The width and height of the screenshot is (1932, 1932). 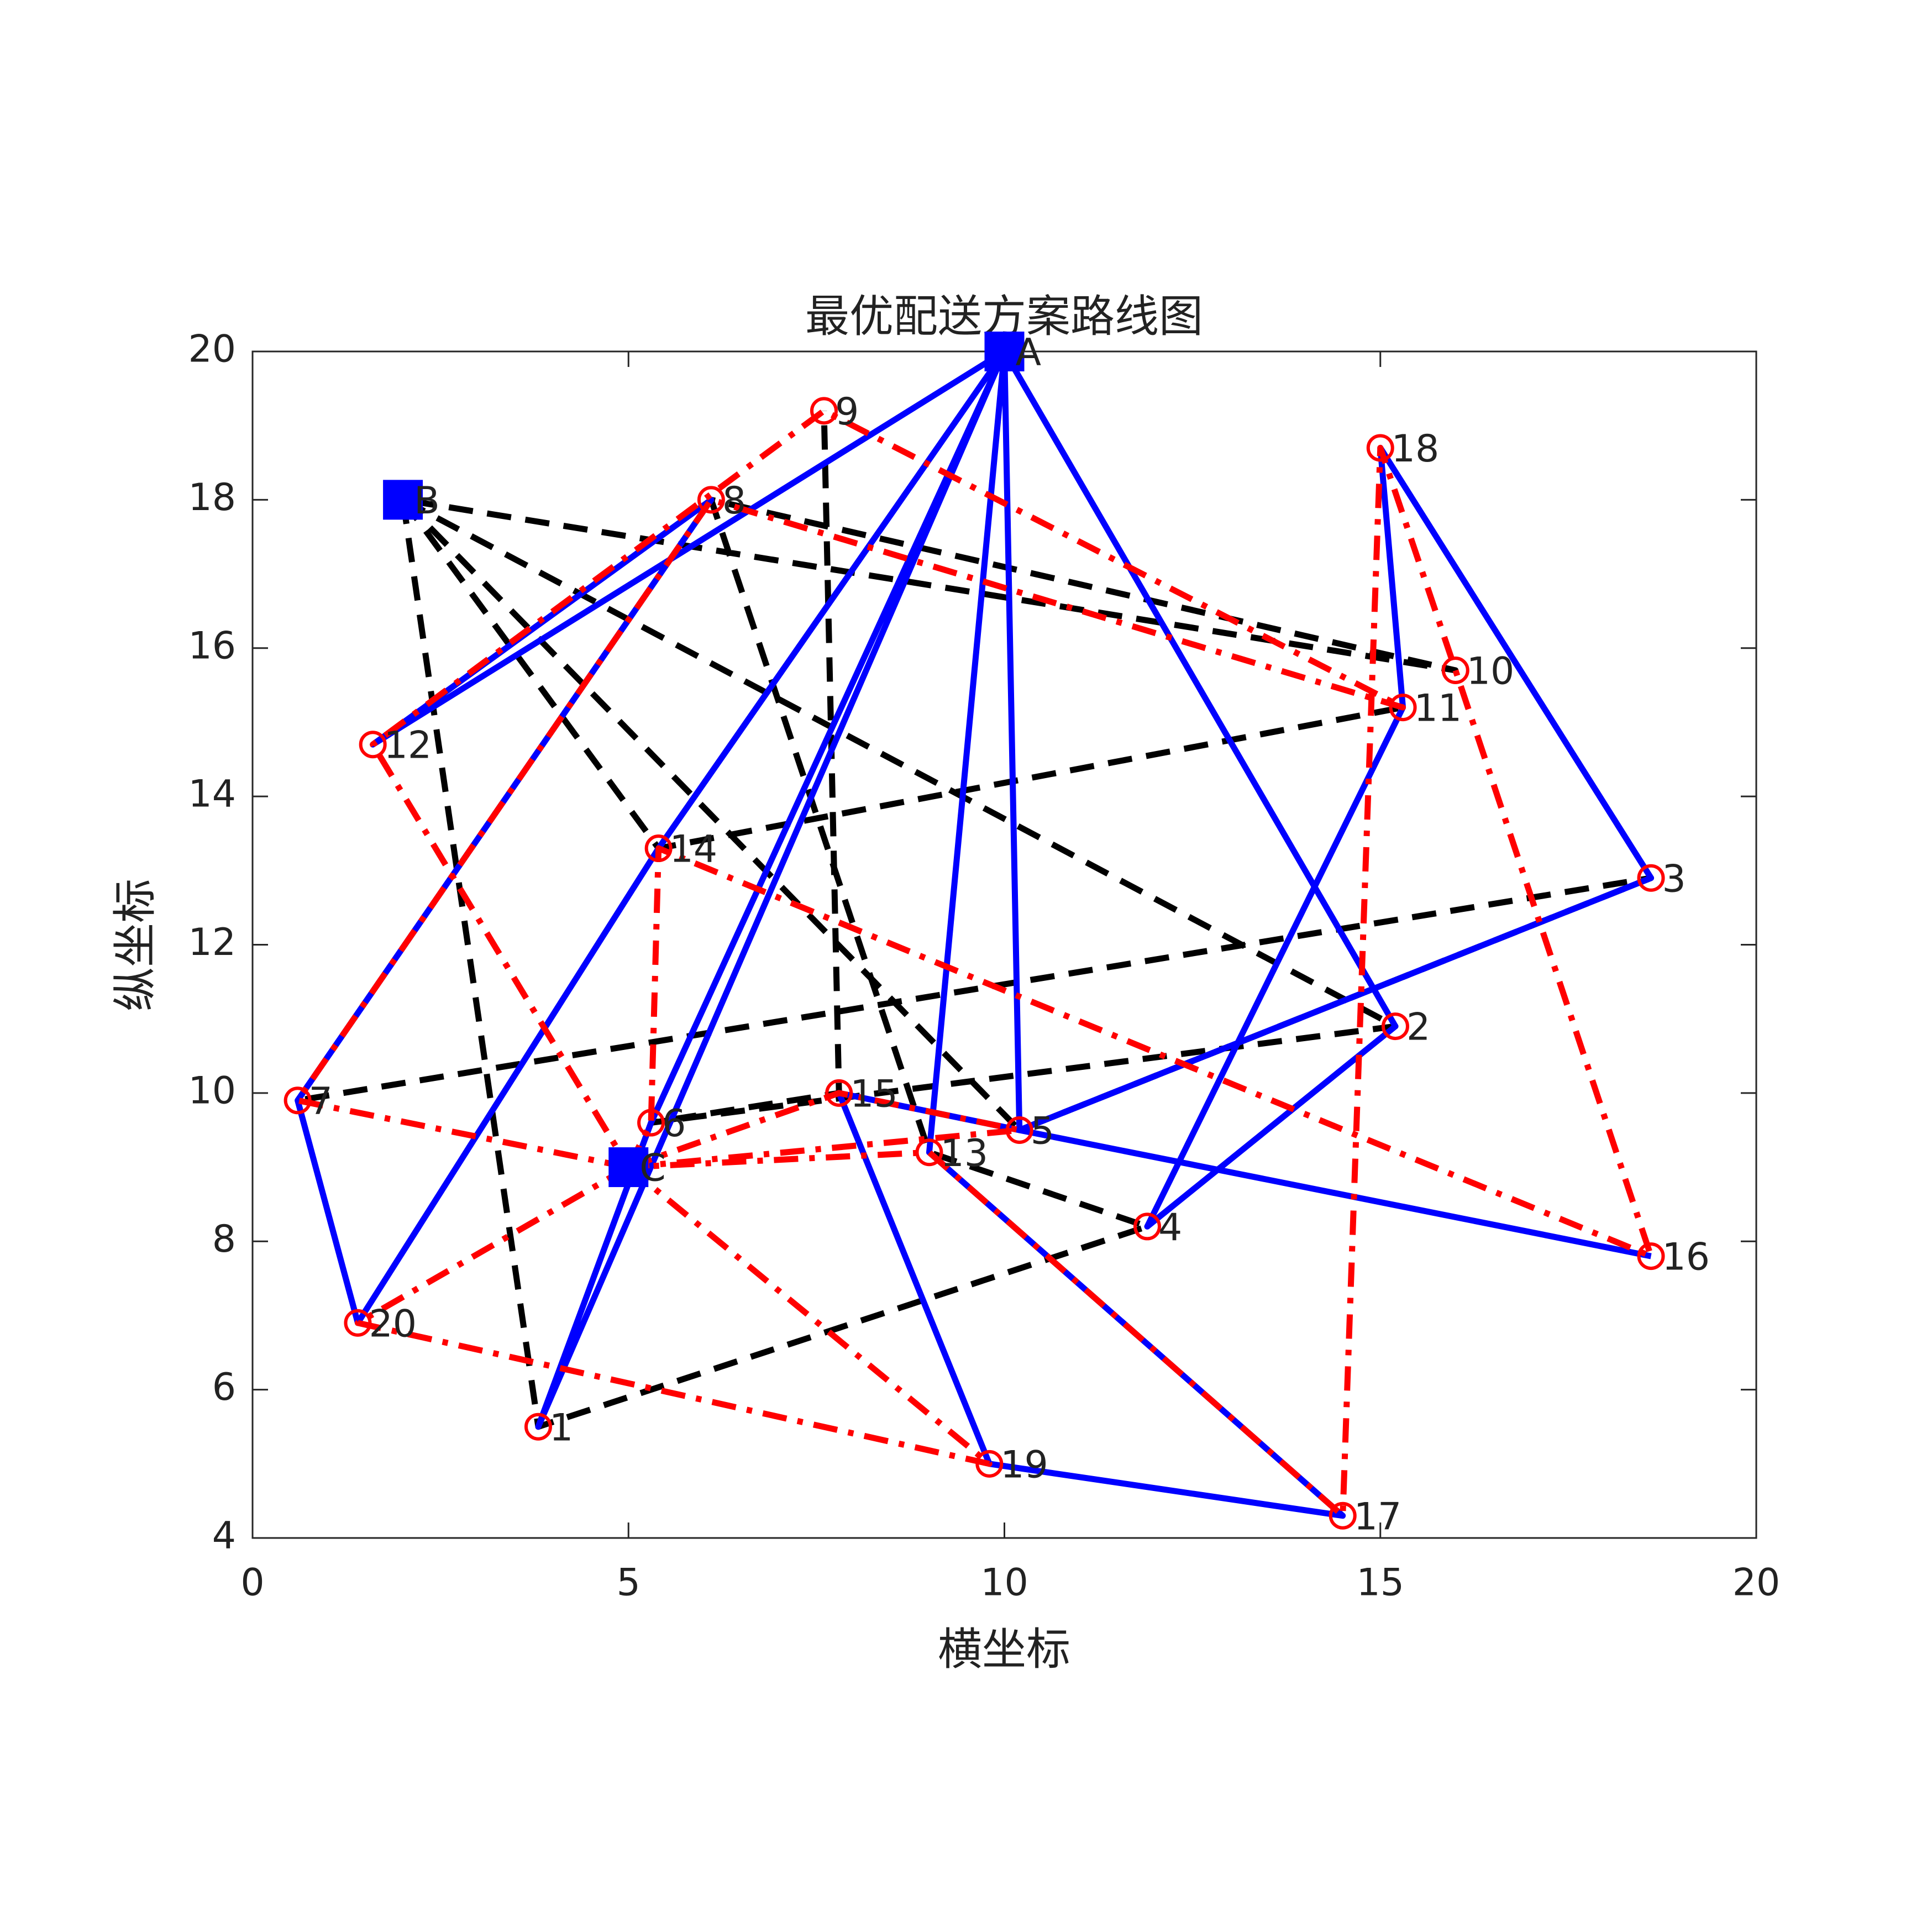 I want to click on node-label: 7, so click(x=321, y=1102).